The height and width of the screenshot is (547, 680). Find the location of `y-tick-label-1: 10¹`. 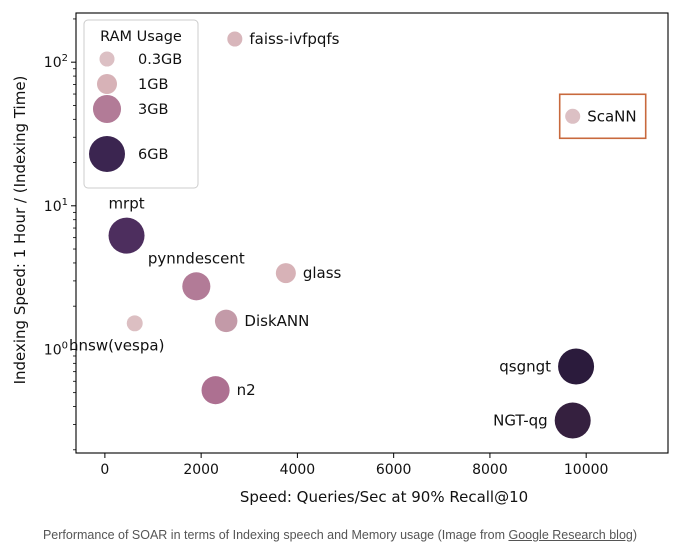

y-tick-label-1: 10¹ is located at coordinates (56, 206).